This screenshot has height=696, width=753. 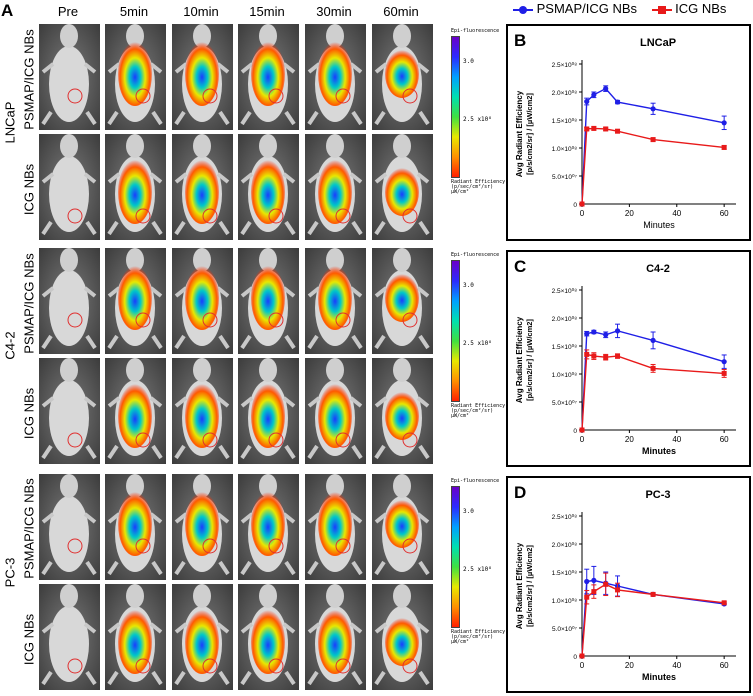 What do you see at coordinates (202, 411) in the screenshot?
I see `mouse-image-icg-c4-2-t2` at bounding box center [202, 411].